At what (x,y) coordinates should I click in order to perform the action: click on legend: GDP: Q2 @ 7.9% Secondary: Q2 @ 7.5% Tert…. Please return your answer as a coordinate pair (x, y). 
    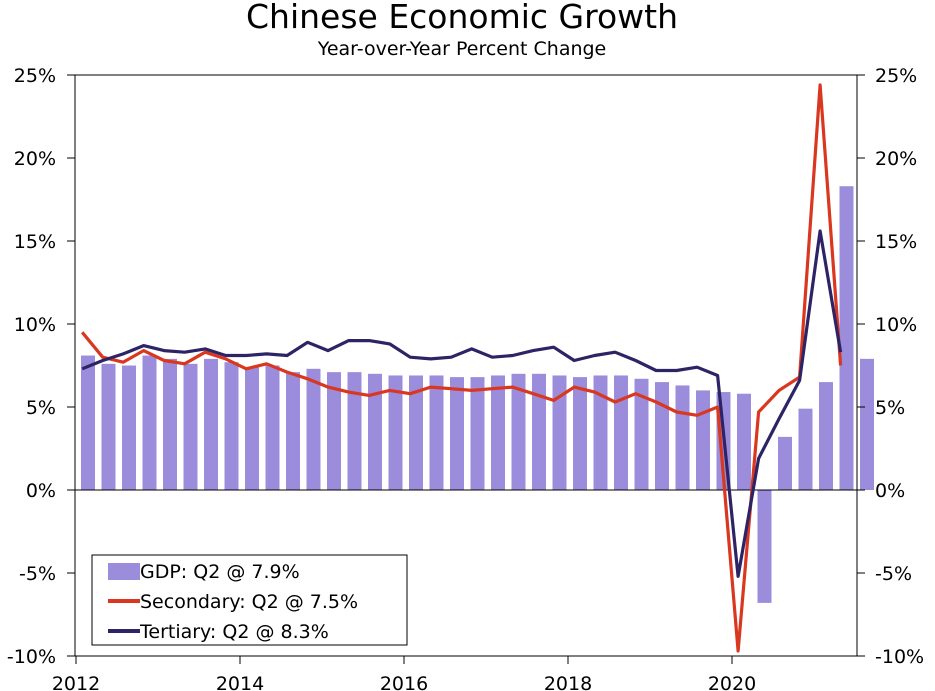
    Looking at the image, I should click on (249, 600).